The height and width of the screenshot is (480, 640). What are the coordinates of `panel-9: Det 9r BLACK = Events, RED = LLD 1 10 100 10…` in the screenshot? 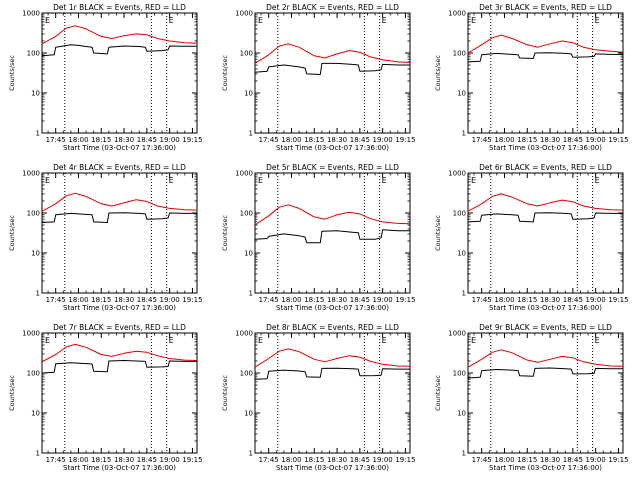 It's located at (531, 397).